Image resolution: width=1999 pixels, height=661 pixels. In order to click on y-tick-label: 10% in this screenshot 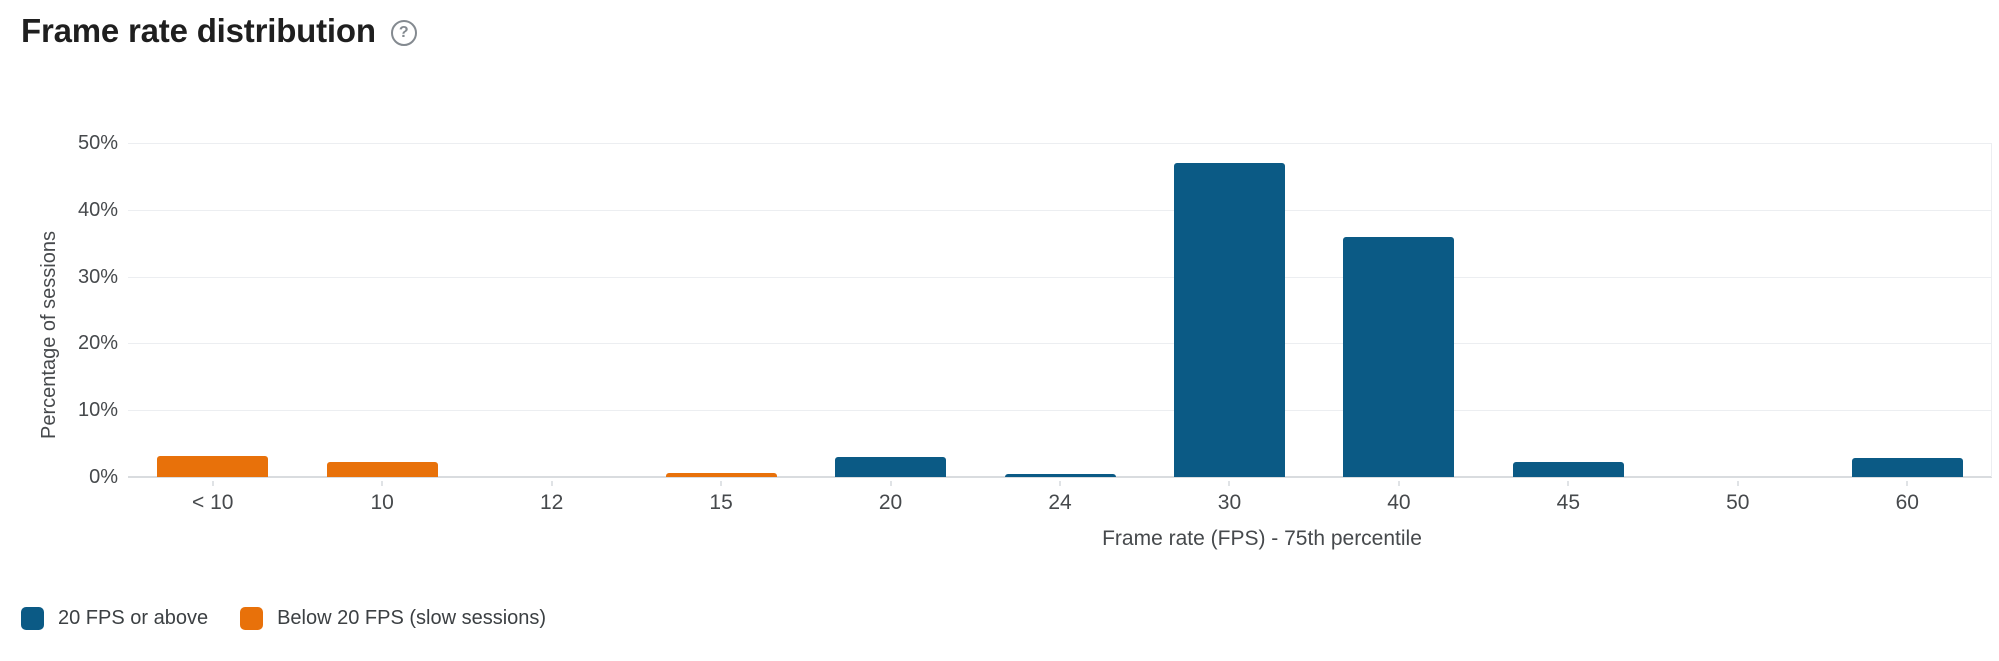, I will do `click(97, 410)`.